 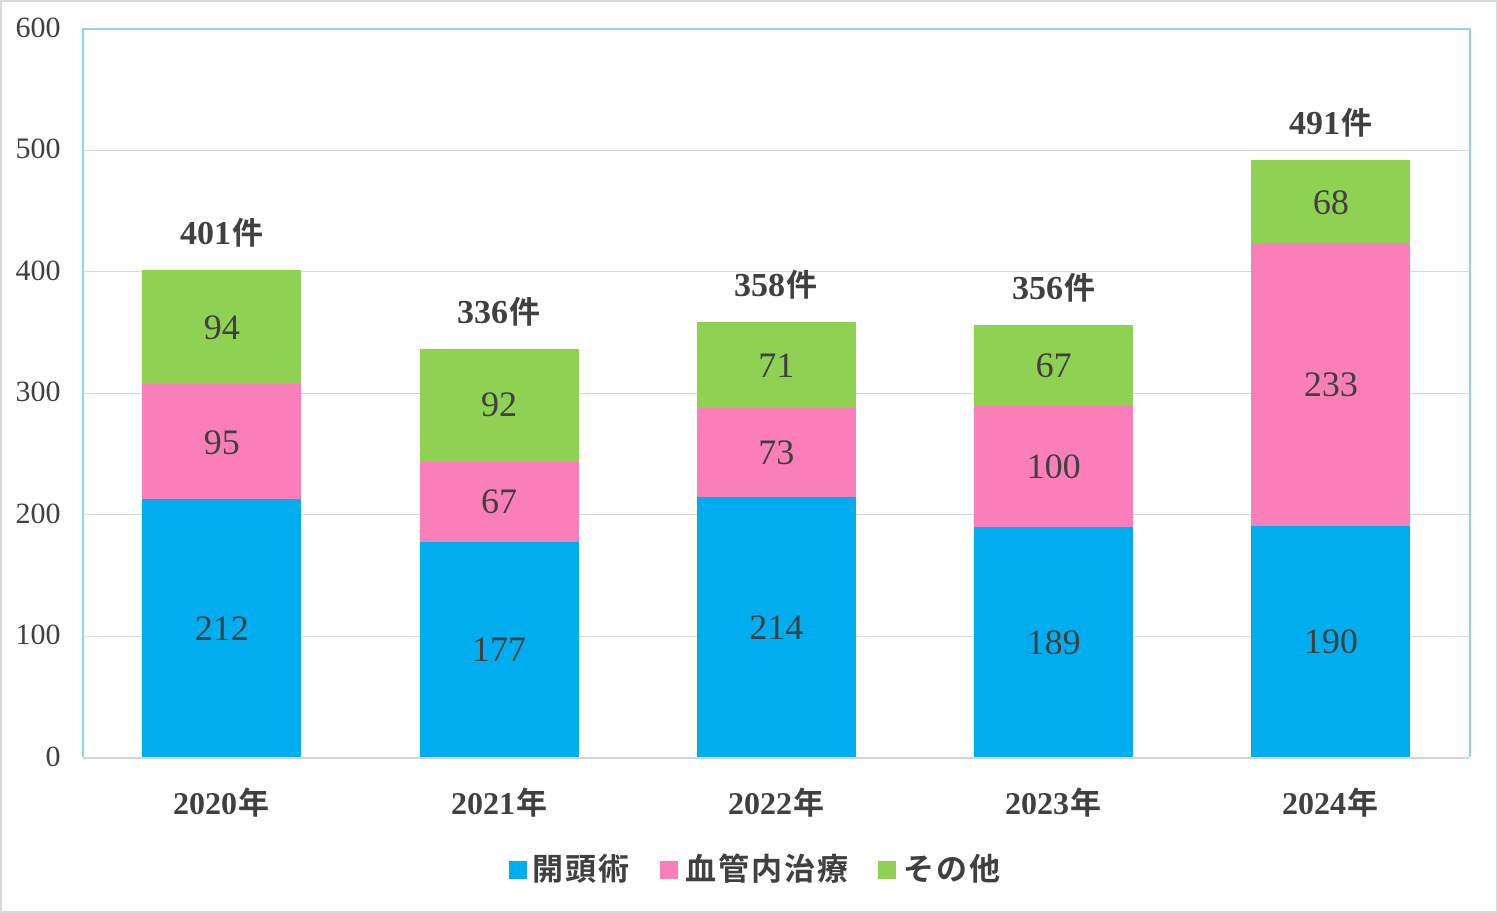 What do you see at coordinates (482, 312) in the screenshot?
I see `svg-text: 336` at bounding box center [482, 312].